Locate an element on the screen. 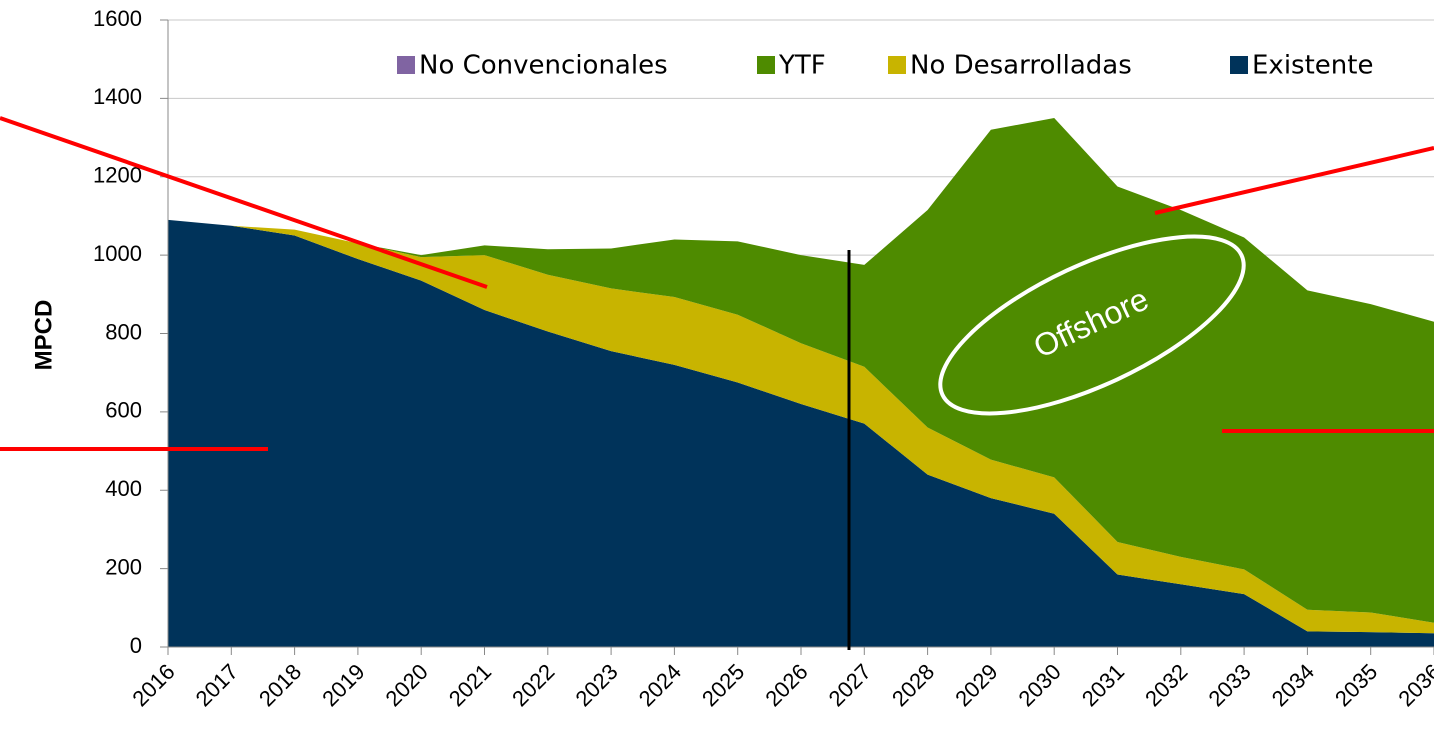 The image size is (1434, 730). x-tick-label: 2028 is located at coordinates (913, 685).